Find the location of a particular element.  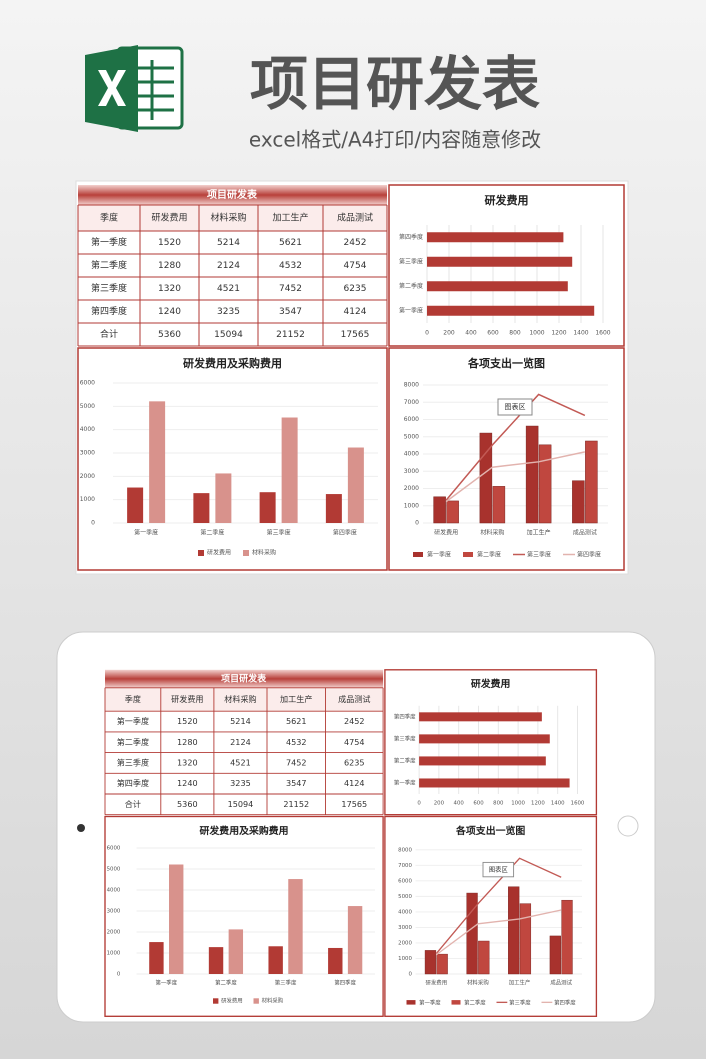

table-cell: 3235 is located at coordinates (240, 783).